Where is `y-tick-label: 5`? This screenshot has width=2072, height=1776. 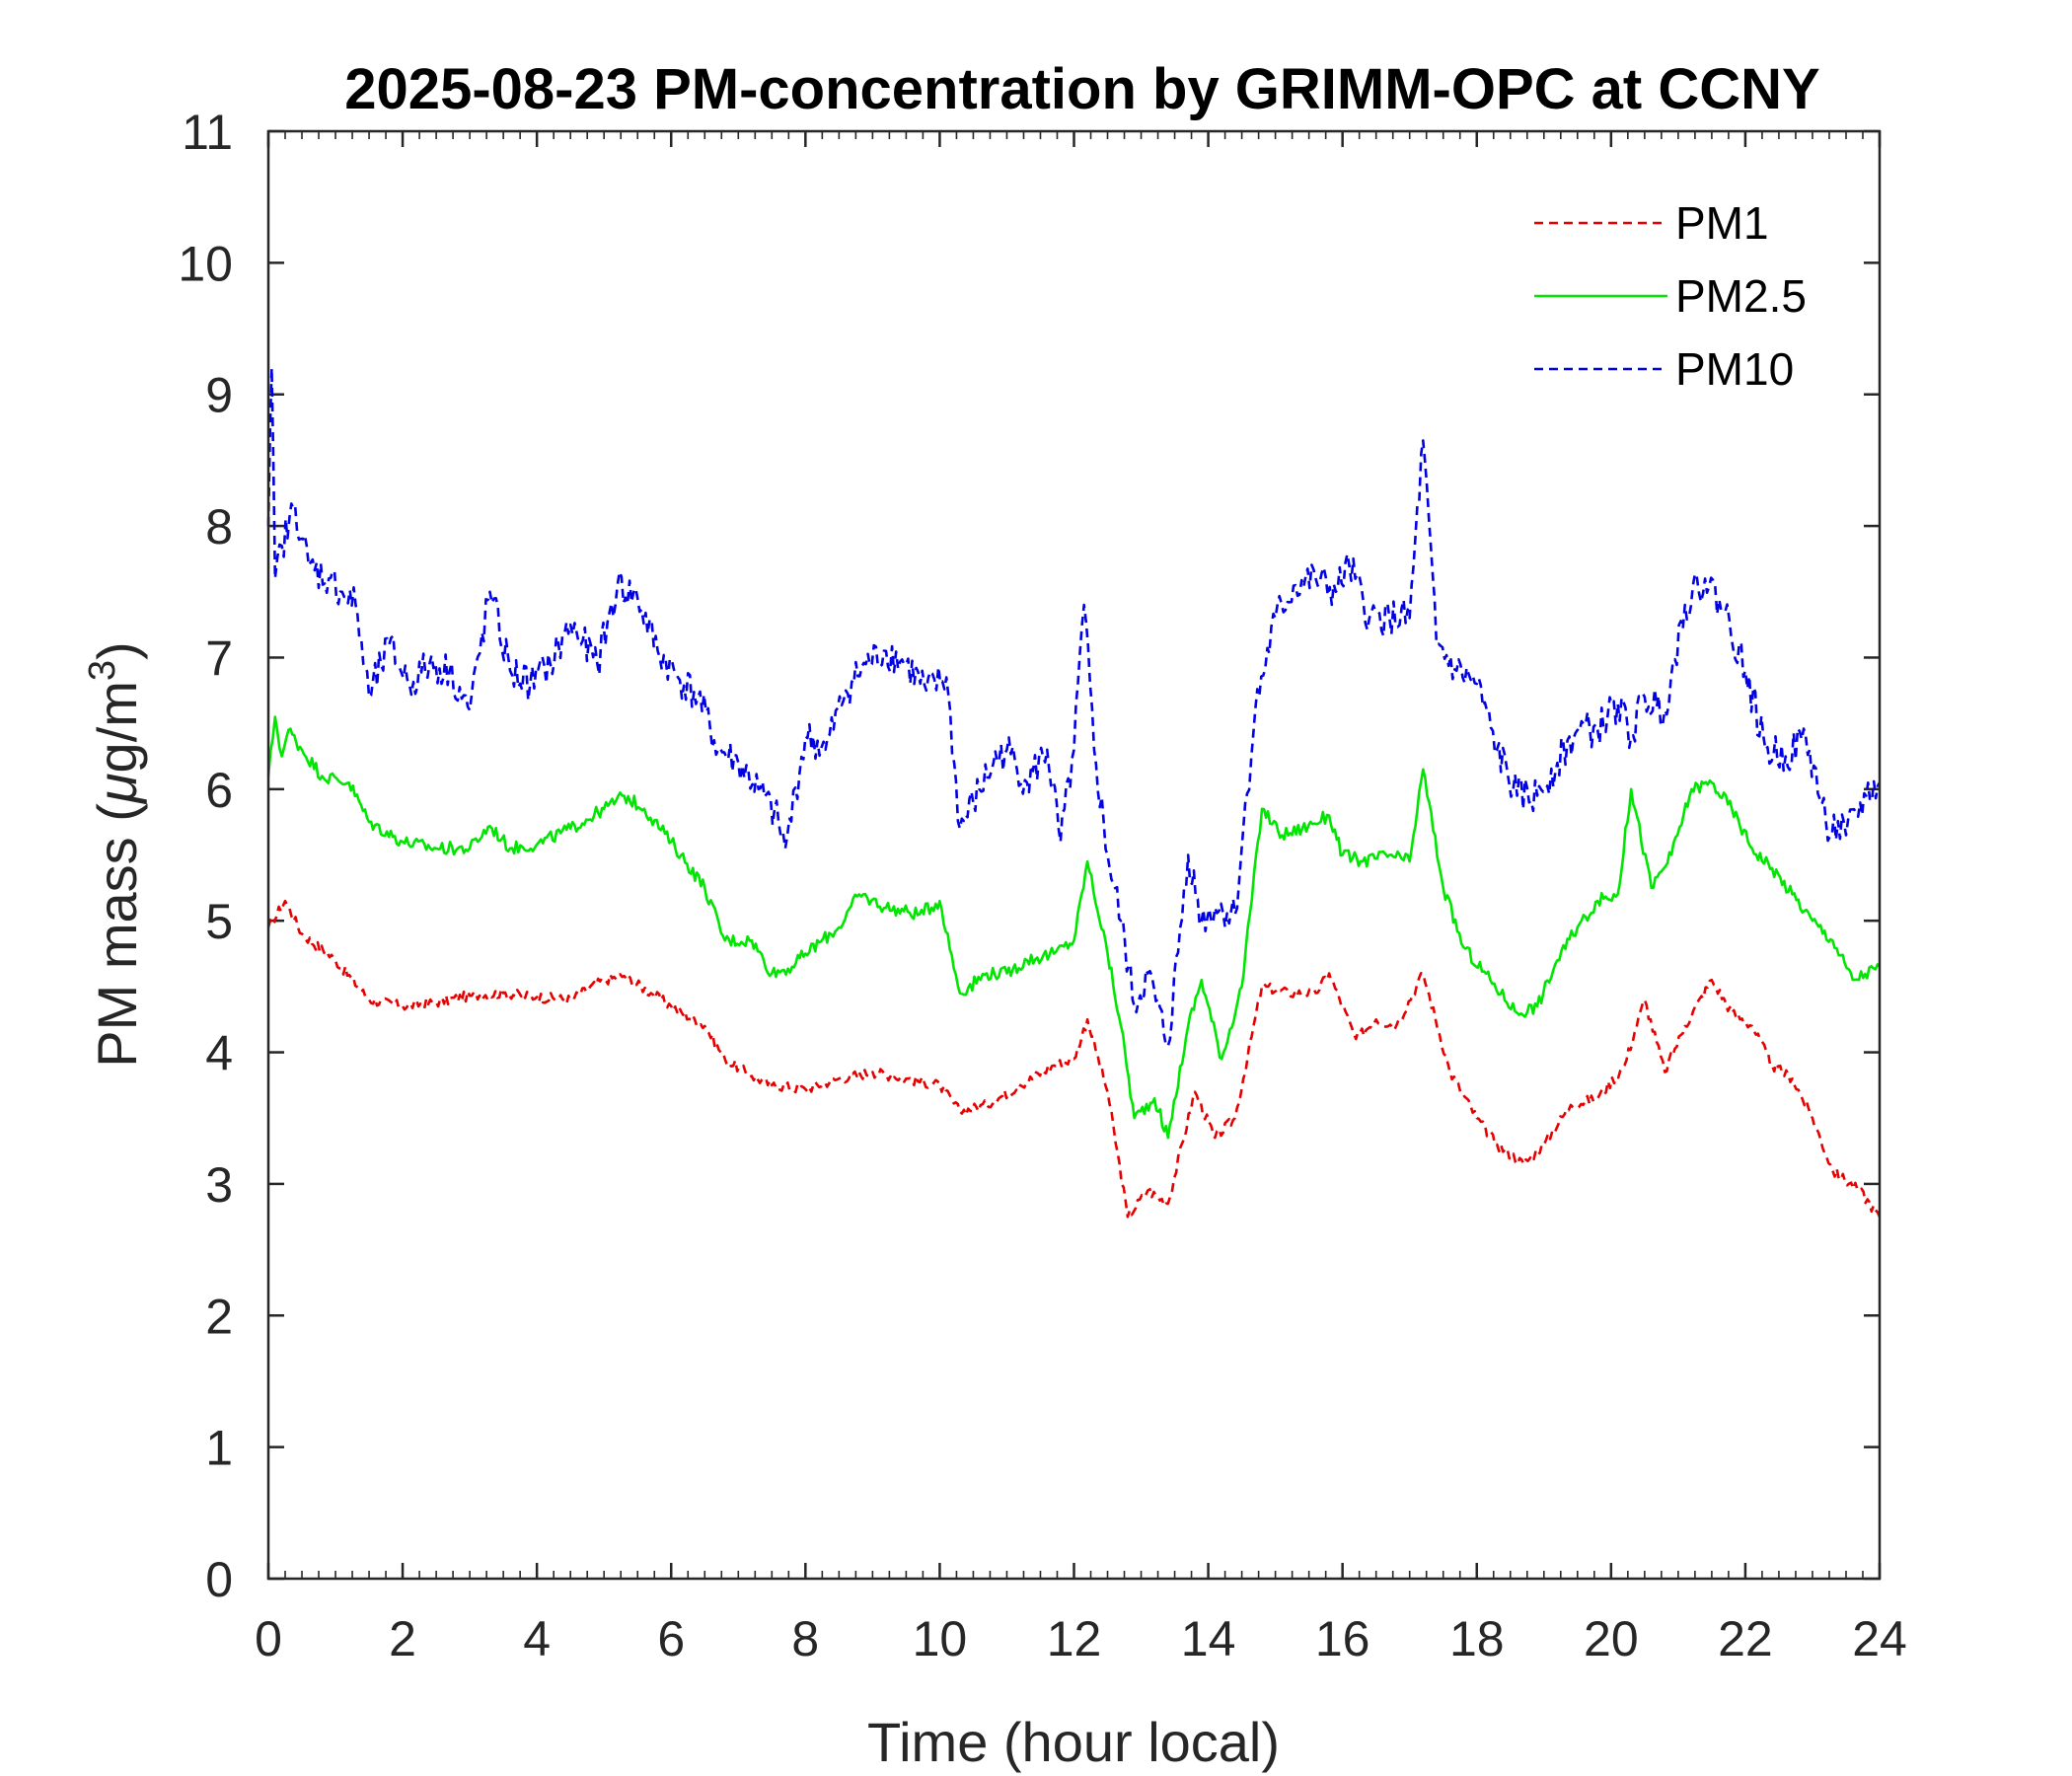
y-tick-label: 5 is located at coordinates (219, 922).